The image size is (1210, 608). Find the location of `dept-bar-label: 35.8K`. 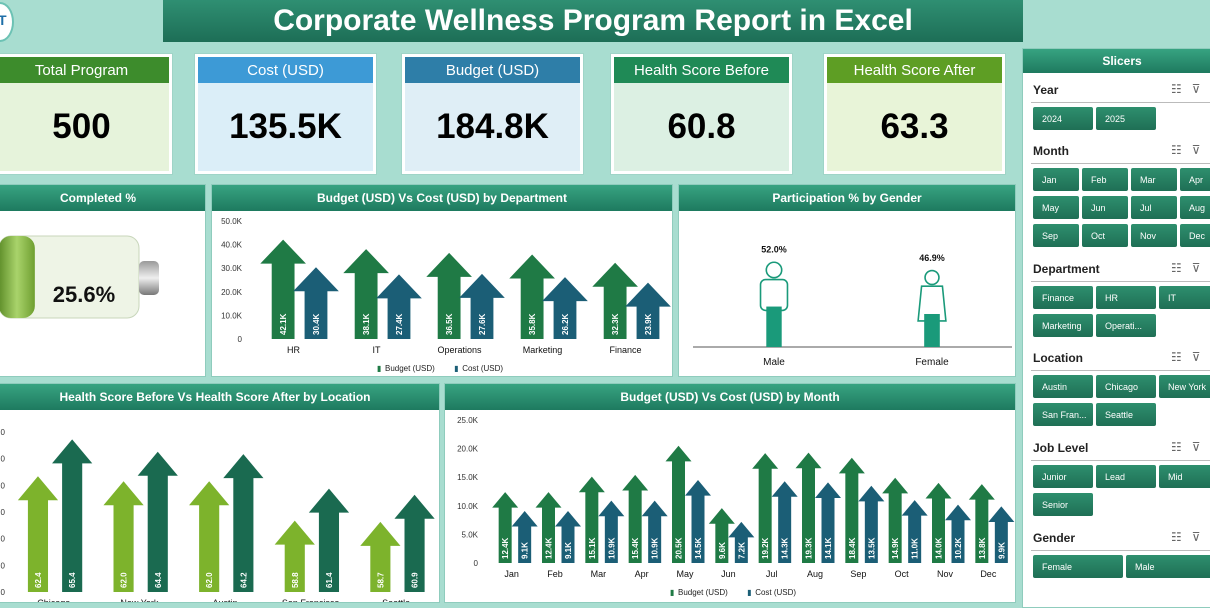

dept-bar-label: 35.8K is located at coordinates (532, 324).